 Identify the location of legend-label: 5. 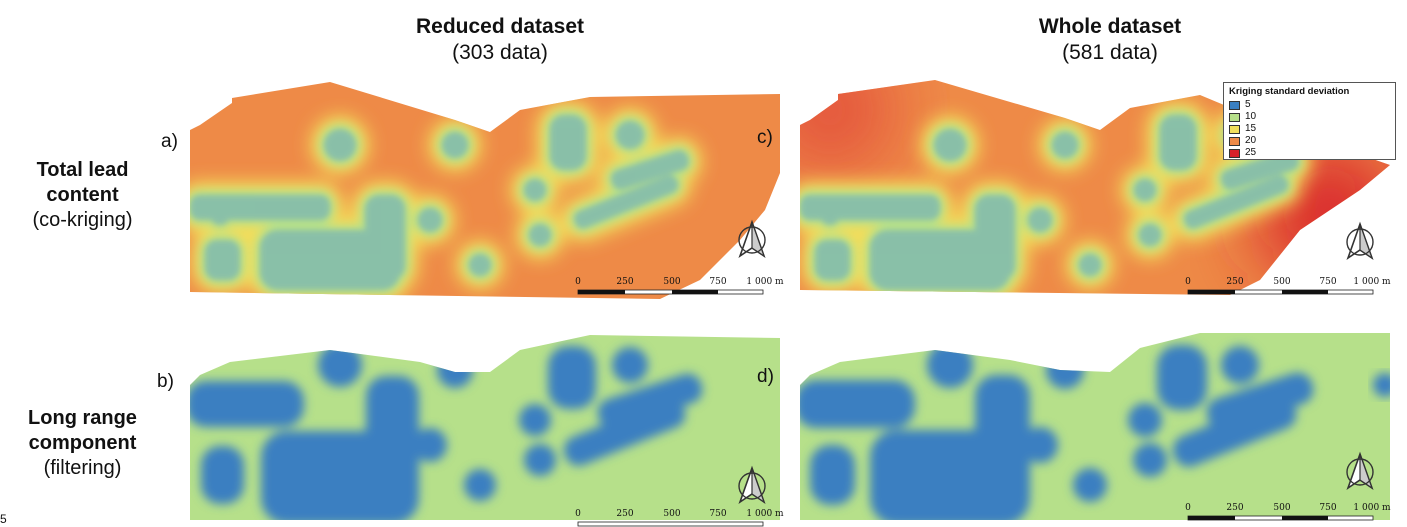
(1248, 104).